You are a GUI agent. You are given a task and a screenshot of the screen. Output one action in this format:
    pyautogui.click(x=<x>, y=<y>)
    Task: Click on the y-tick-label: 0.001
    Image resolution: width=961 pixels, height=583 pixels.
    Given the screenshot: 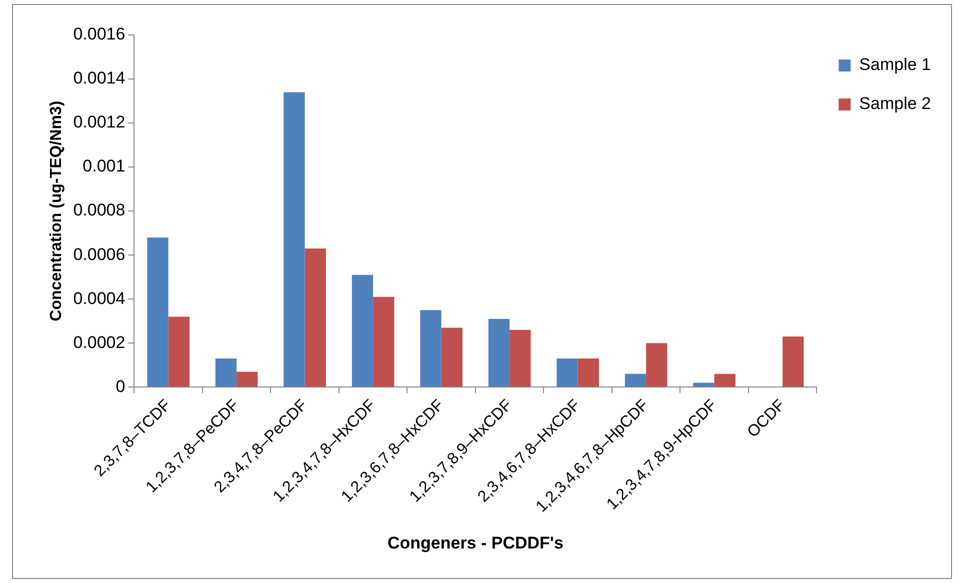 What is the action you would take?
    pyautogui.click(x=104, y=166)
    